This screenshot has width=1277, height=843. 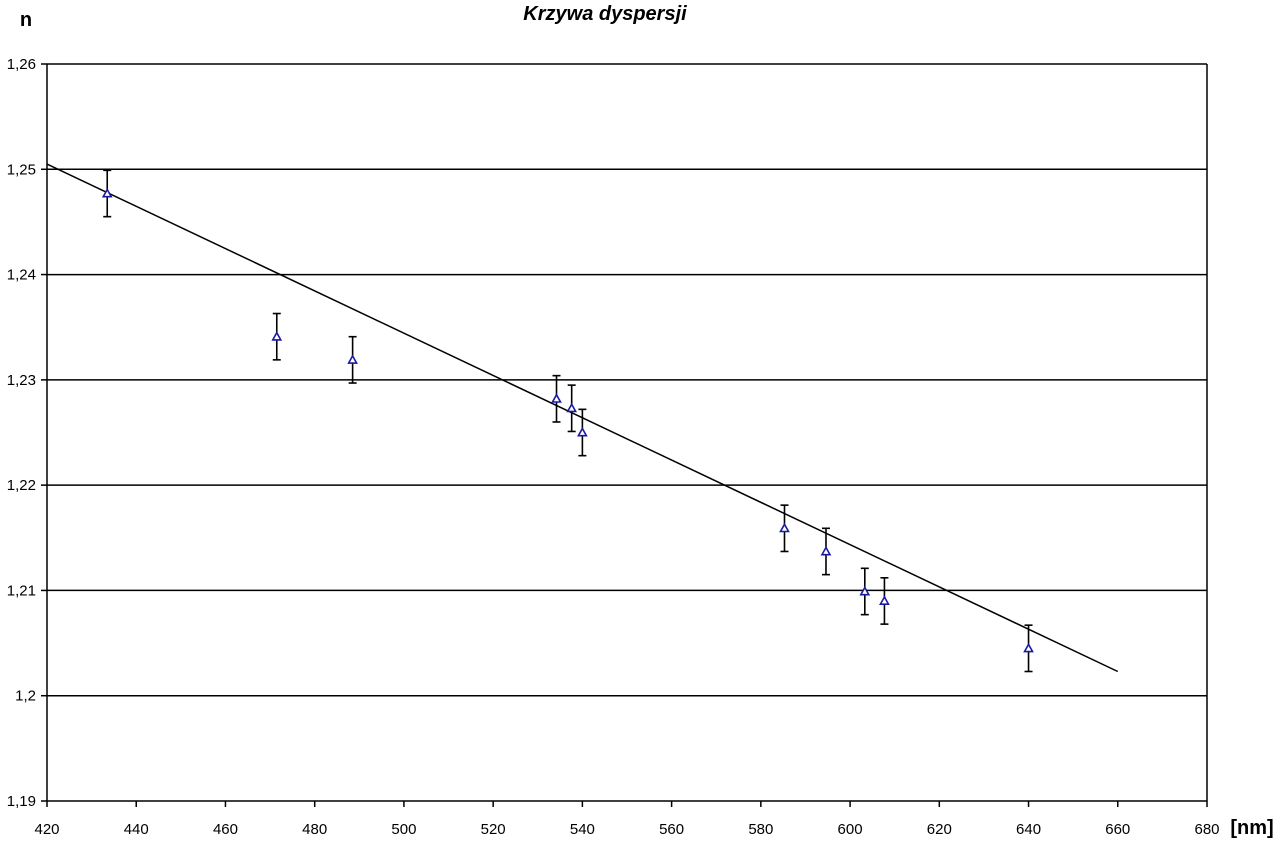 I want to click on y-tick-label: 1,21, so click(x=21, y=590).